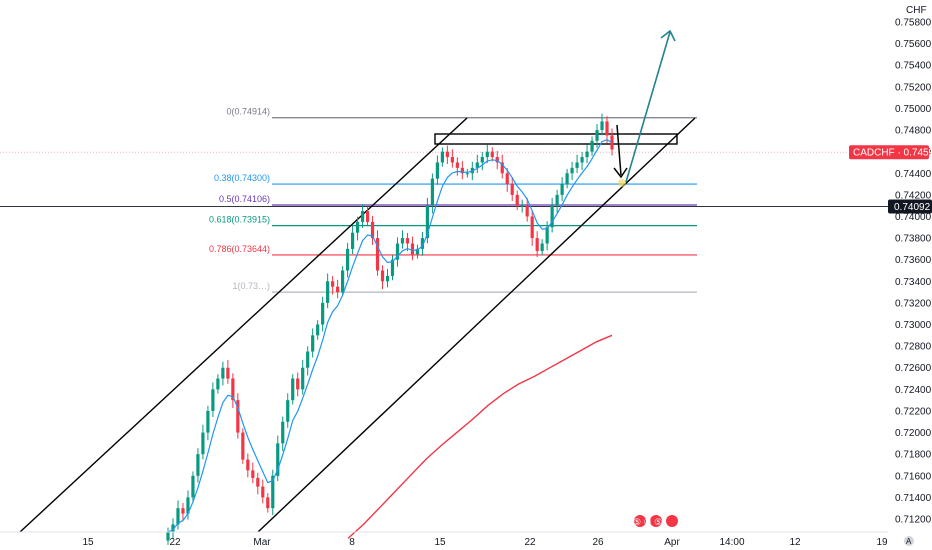  Describe the element at coordinates (913, 87) in the screenshot. I see `price-tick-label: 0.75200` at that location.